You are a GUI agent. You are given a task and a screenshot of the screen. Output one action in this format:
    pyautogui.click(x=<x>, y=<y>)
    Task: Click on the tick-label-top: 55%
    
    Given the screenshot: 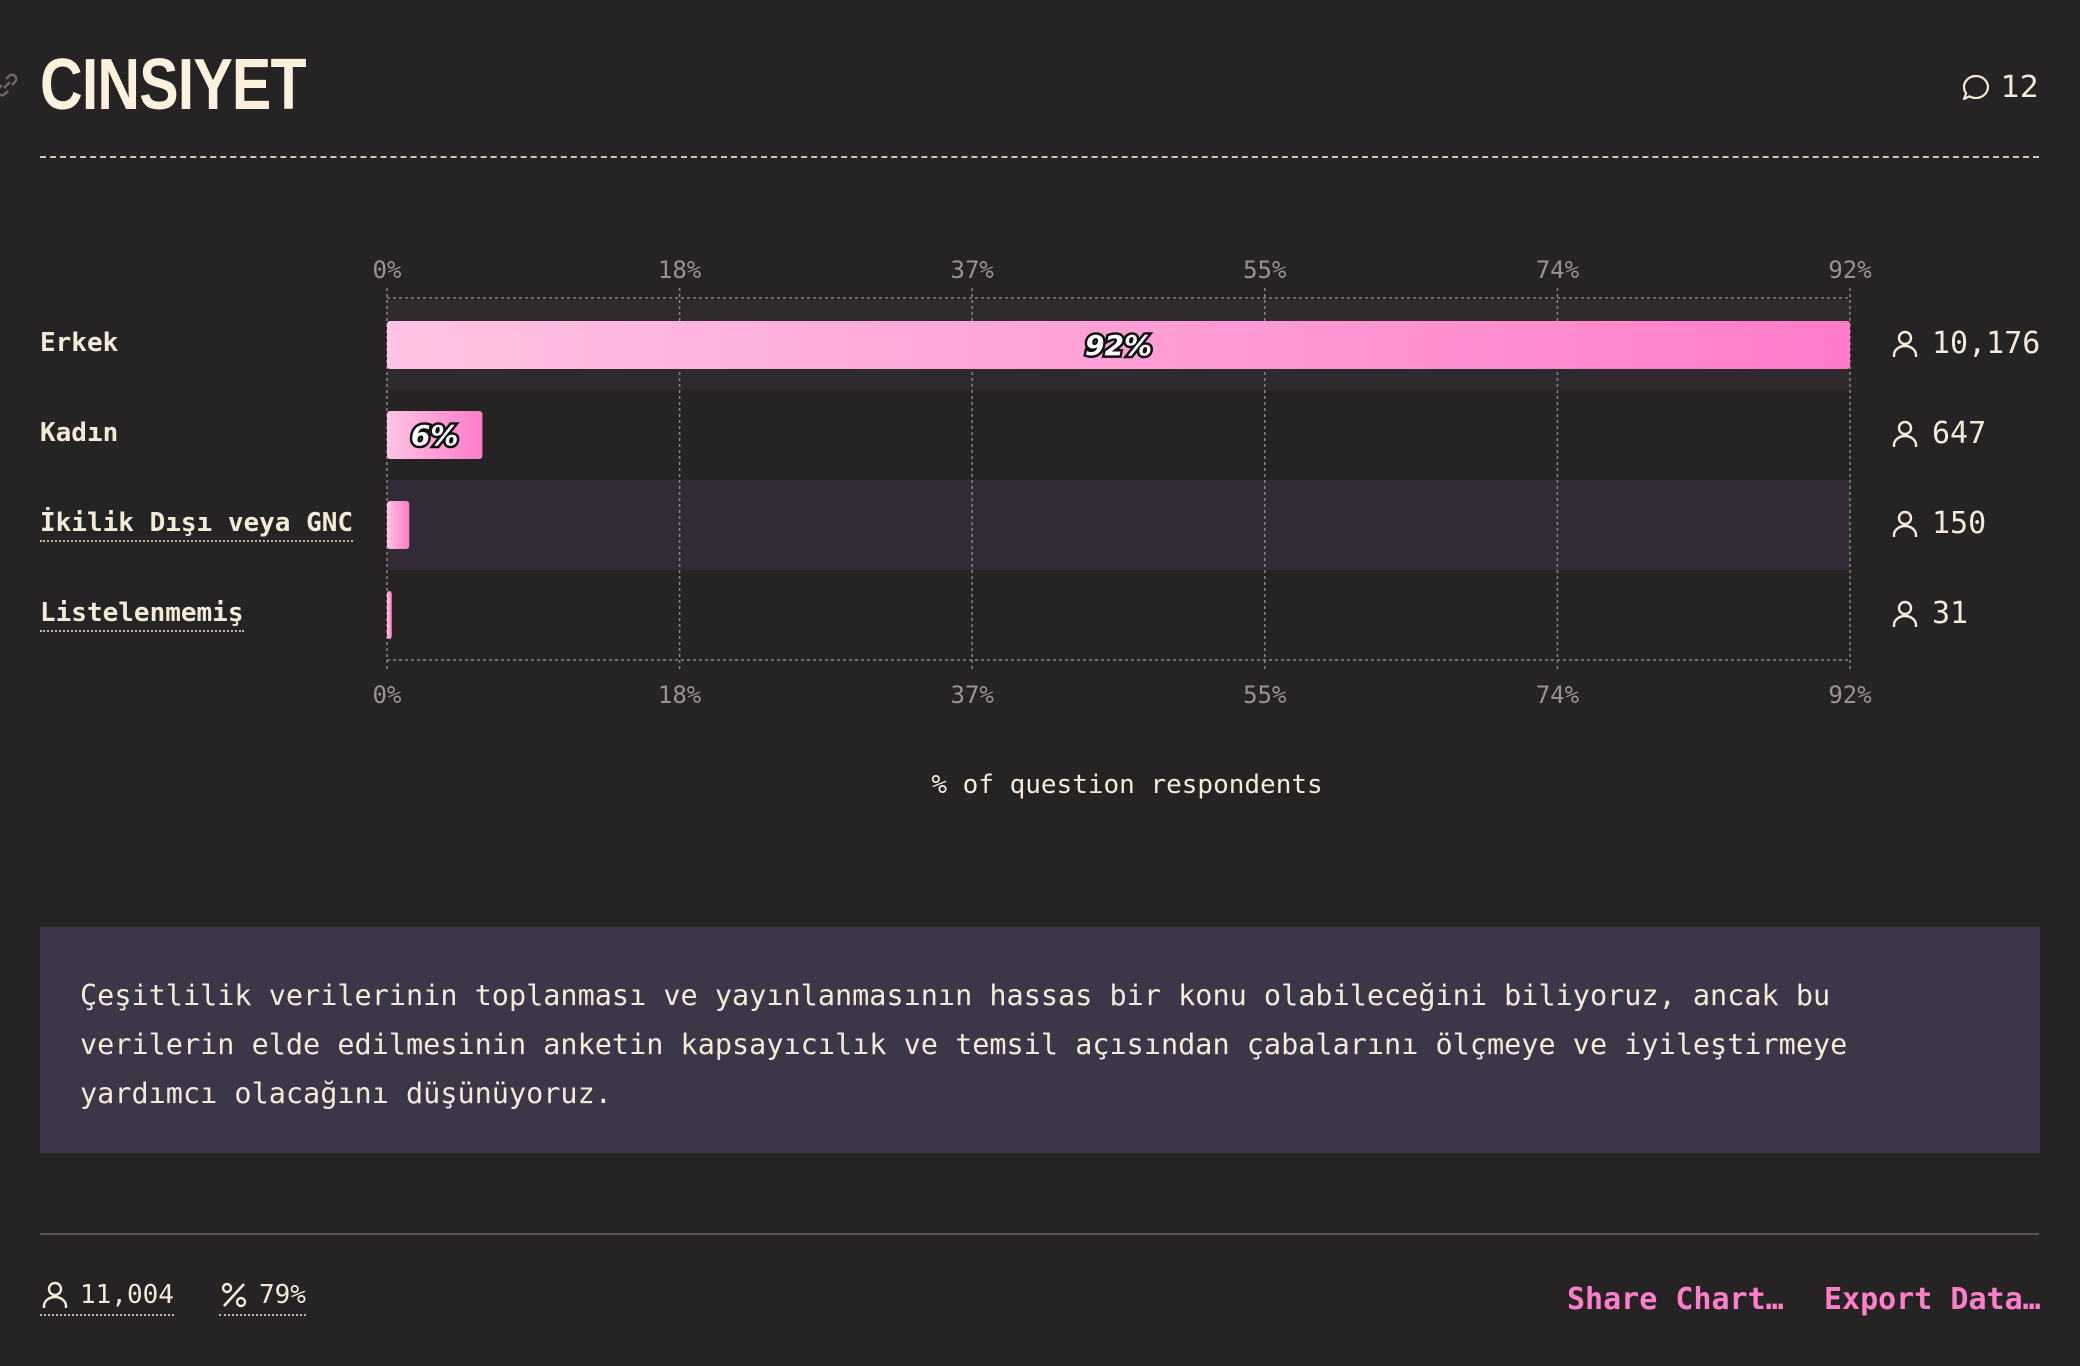 What is the action you would take?
    pyautogui.click(x=1265, y=270)
    